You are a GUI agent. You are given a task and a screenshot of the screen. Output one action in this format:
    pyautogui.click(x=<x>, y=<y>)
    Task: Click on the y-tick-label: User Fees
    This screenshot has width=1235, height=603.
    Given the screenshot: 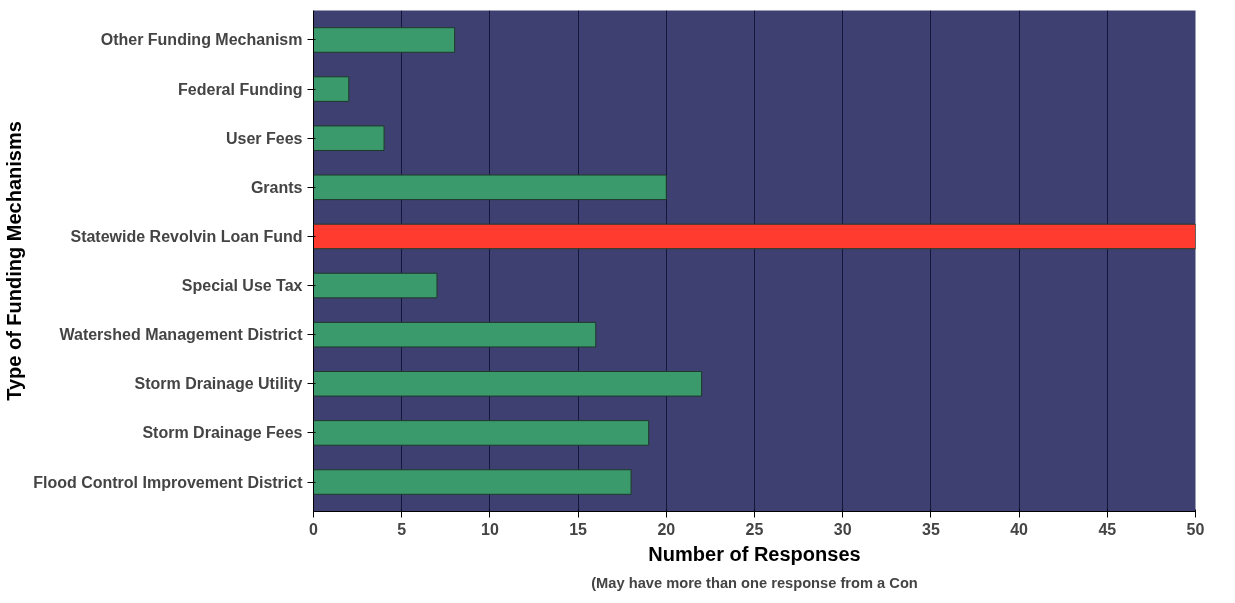 What is the action you would take?
    pyautogui.click(x=264, y=138)
    